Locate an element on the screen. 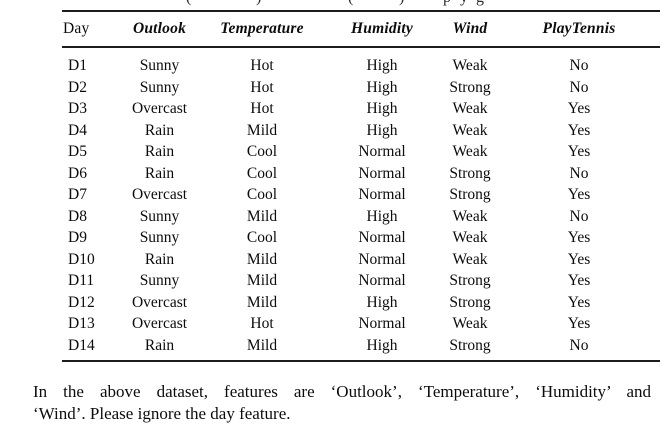 The height and width of the screenshot is (424, 670). cropped-line-artifact: () () p y g is located at coordinates (335, 4).